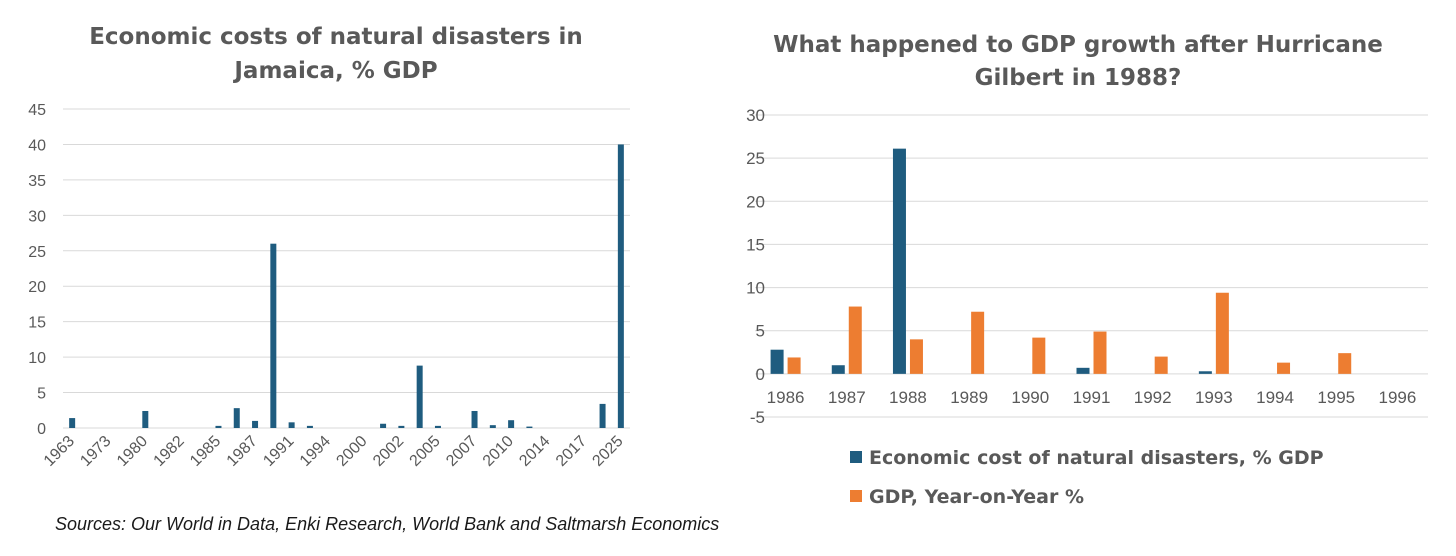 This screenshot has width=1456, height=556. I want to click on left-y-tick-label: 35, so click(37, 181).